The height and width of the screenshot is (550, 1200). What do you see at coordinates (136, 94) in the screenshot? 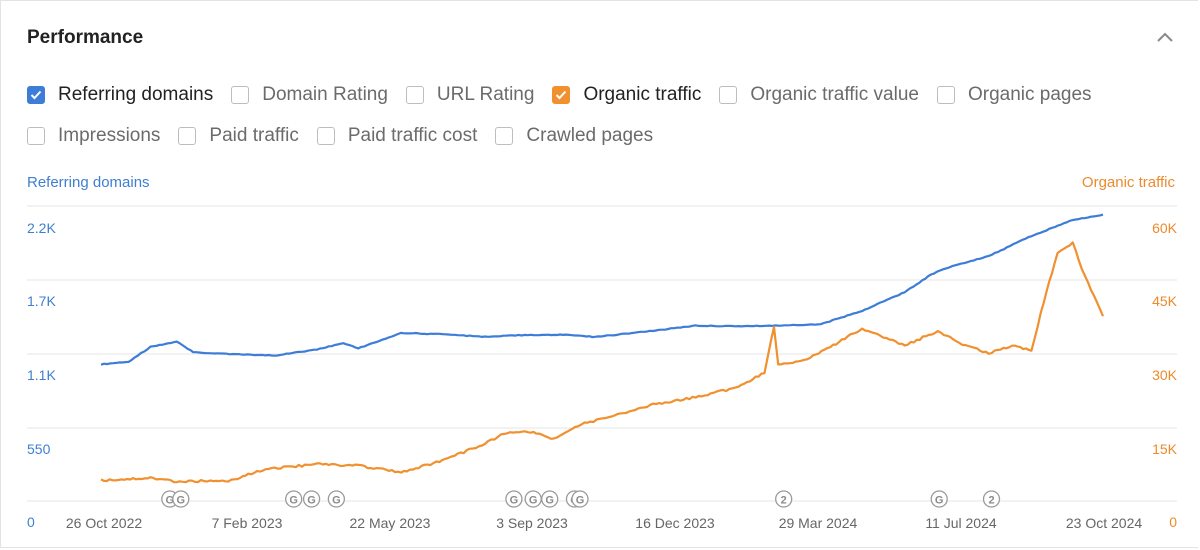
I see `toggle-label: Referring domains` at bounding box center [136, 94].